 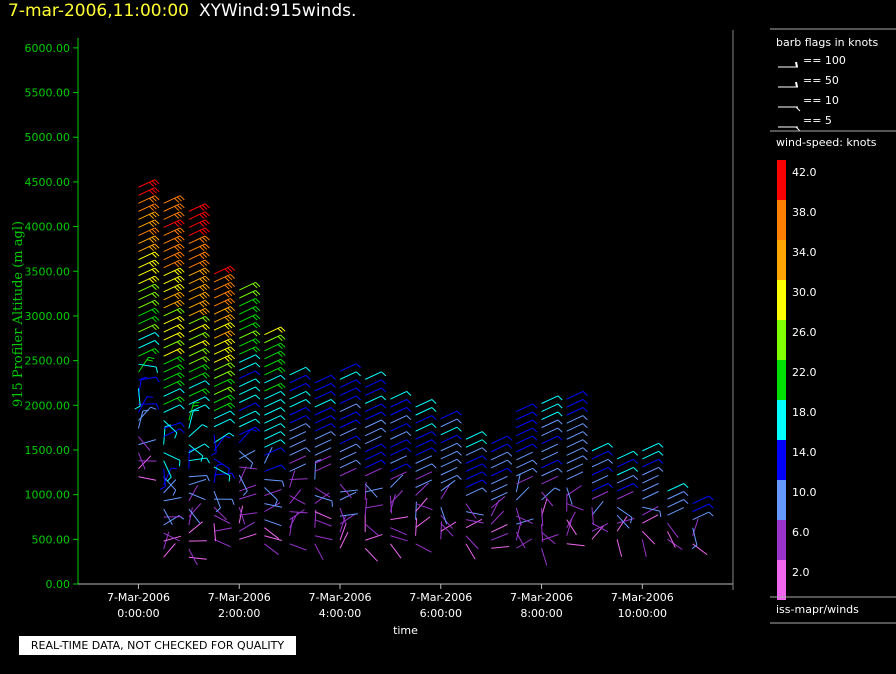 I want to click on header: 7-mar-2006,11:00:00 XYWind:915winds., so click(x=182, y=11).